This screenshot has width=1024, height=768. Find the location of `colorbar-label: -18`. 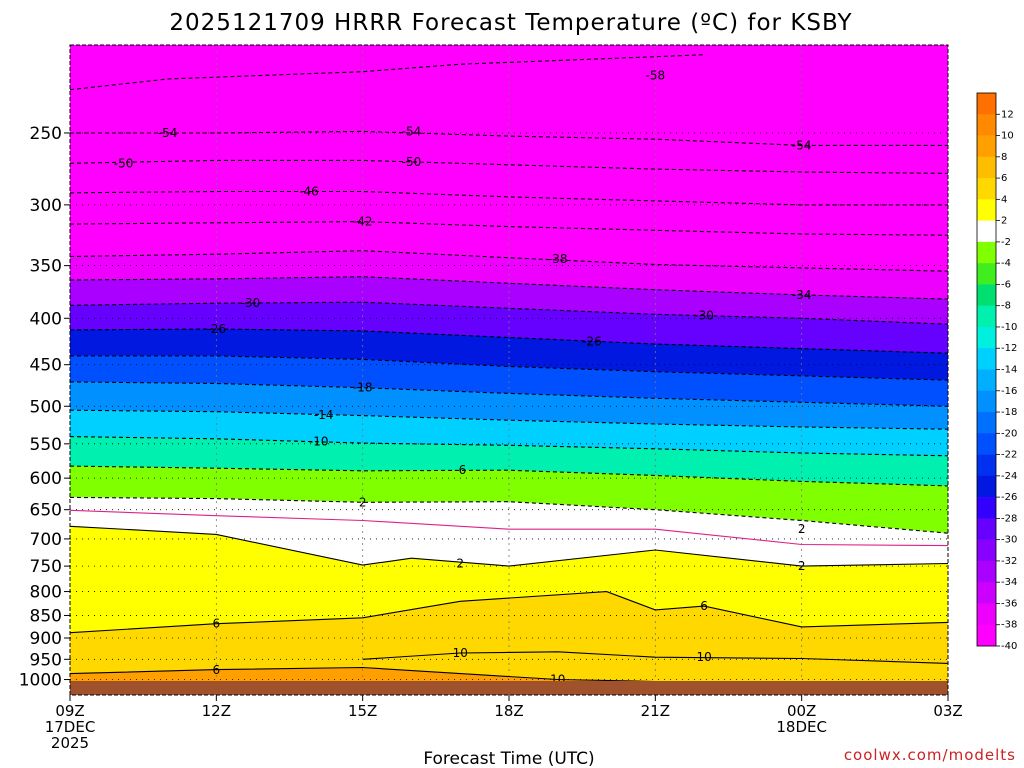

colorbar-label: -18 is located at coordinates (1009, 412).